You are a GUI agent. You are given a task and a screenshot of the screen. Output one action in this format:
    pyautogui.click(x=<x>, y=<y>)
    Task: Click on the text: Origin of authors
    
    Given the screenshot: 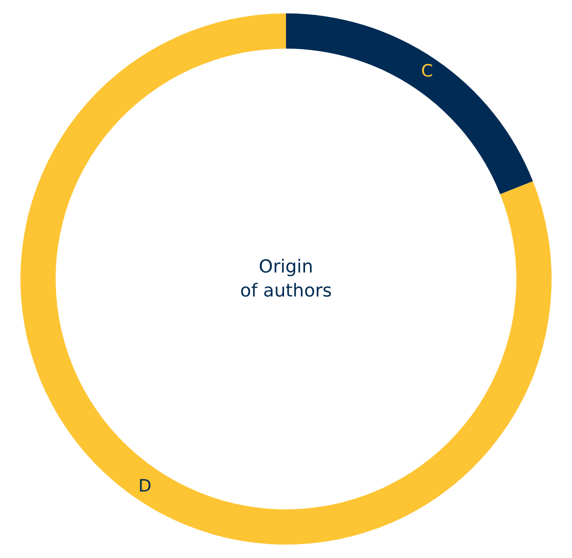 What is the action you would take?
    pyautogui.click(x=286, y=279)
    